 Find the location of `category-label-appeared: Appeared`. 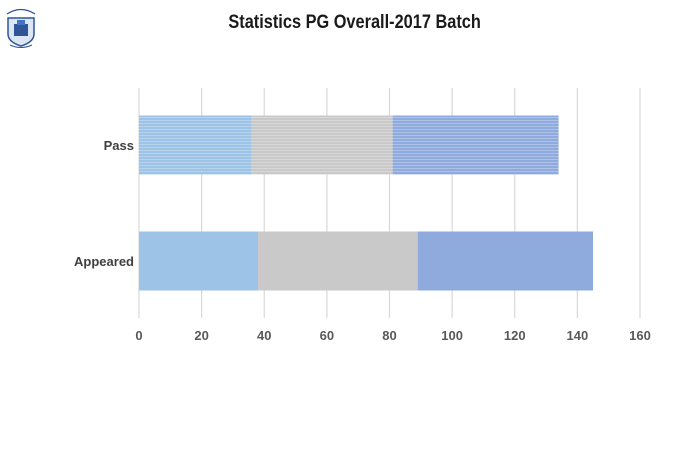

category-label-appeared: Appeared is located at coordinates (104, 261).